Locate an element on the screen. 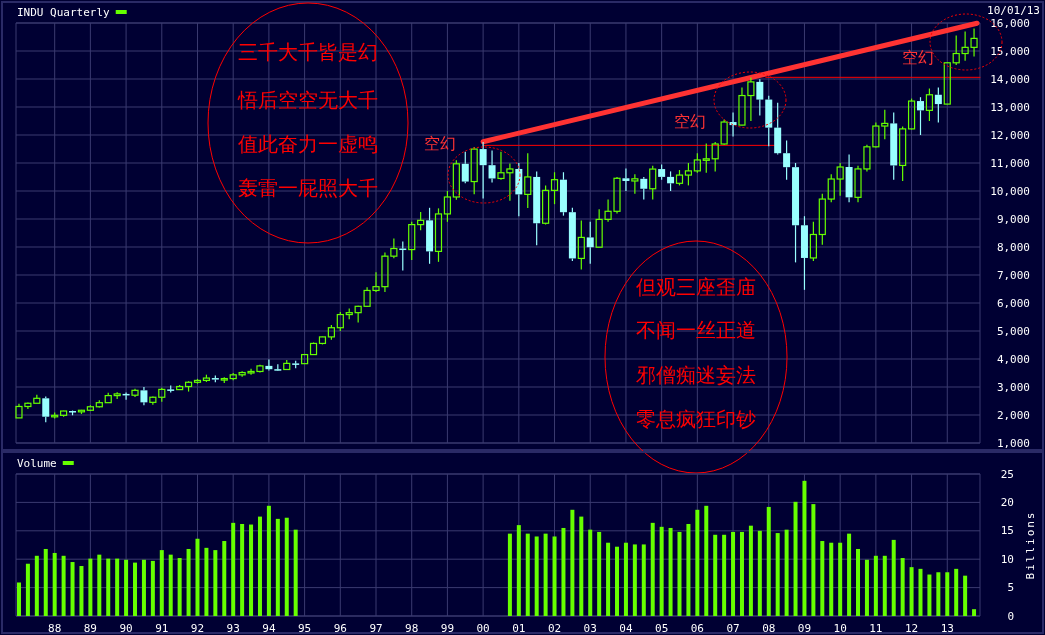 This screenshot has width=1045, height=635. y-tick-label: 9,000 is located at coordinates (1013, 219).